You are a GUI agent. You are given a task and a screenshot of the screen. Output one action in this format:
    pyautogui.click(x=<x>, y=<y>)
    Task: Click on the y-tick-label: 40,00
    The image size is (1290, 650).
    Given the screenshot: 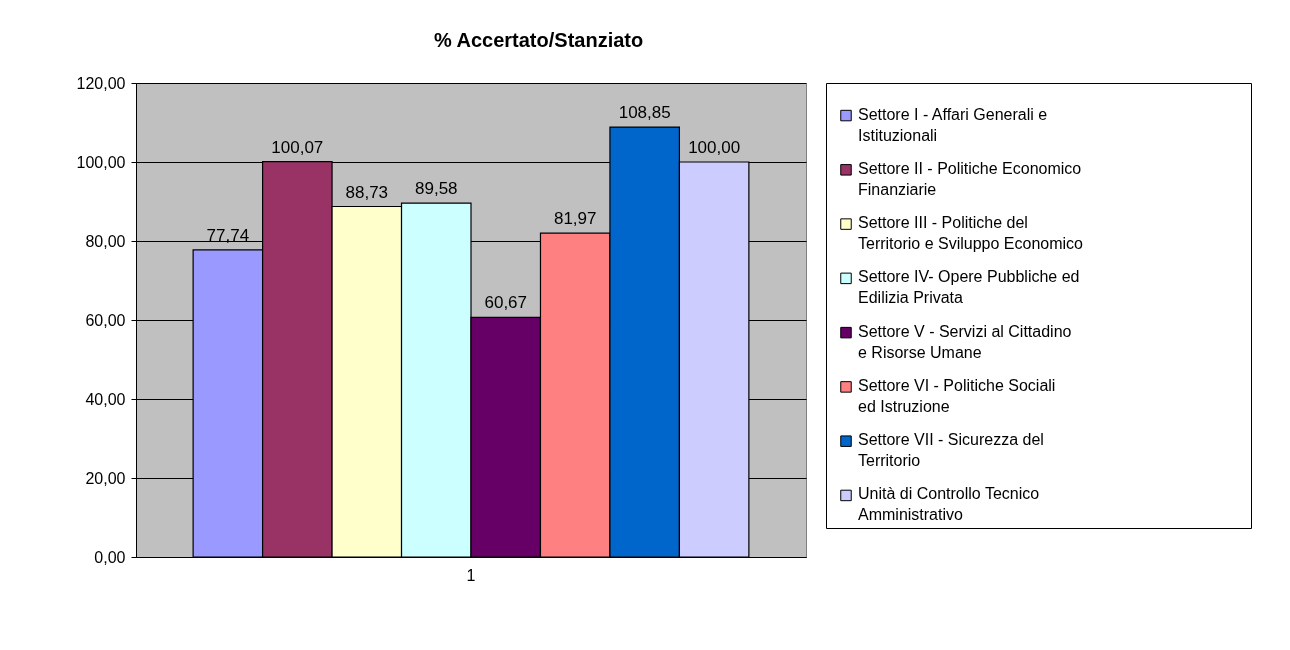 What is the action you would take?
    pyautogui.click(x=105, y=399)
    